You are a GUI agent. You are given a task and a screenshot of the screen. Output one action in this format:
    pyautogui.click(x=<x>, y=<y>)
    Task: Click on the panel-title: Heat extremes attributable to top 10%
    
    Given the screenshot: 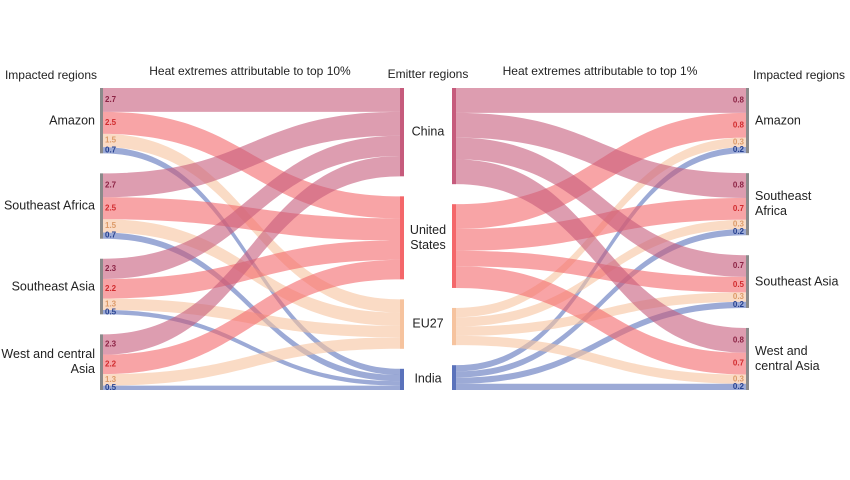 What is the action you would take?
    pyautogui.click(x=250, y=71)
    